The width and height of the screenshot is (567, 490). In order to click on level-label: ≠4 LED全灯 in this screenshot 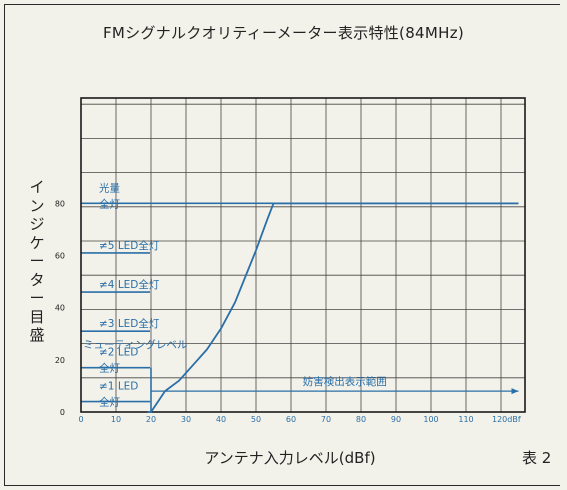, I will do `click(129, 284)`.